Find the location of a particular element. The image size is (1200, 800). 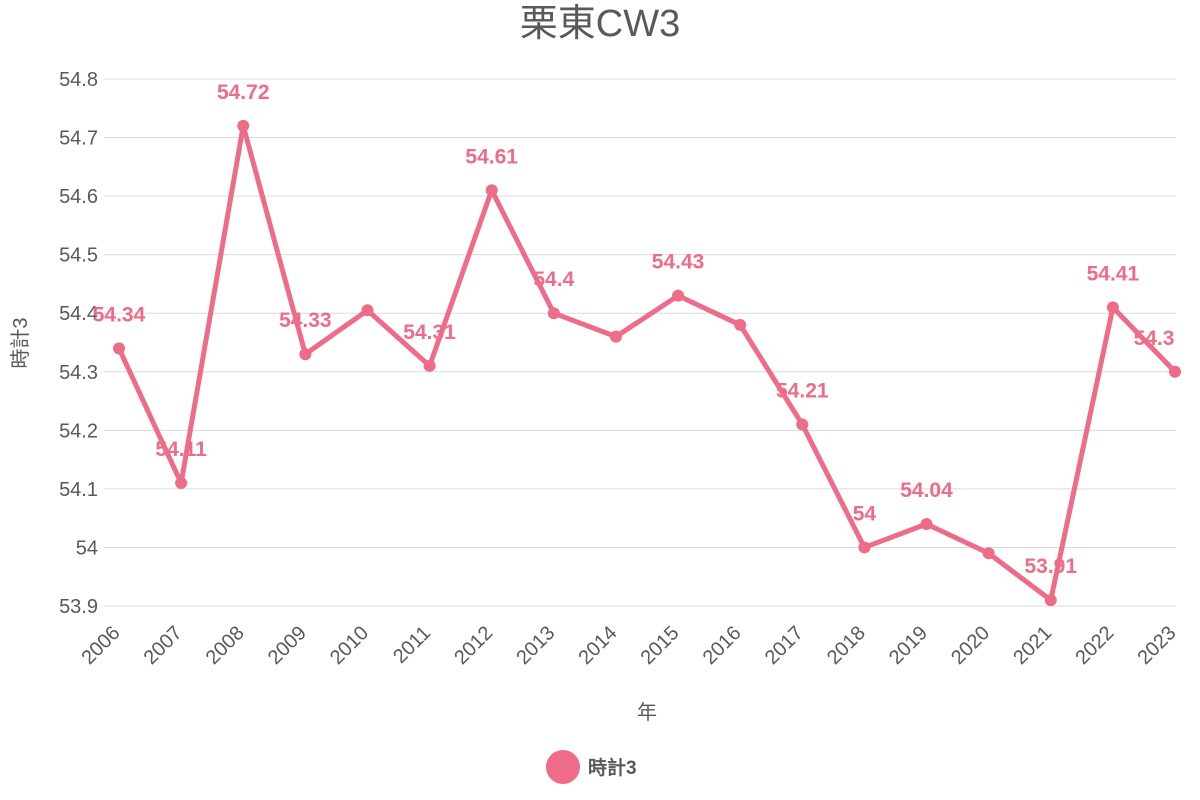

x-tick-label: 2023 is located at coordinates (1157, 645).